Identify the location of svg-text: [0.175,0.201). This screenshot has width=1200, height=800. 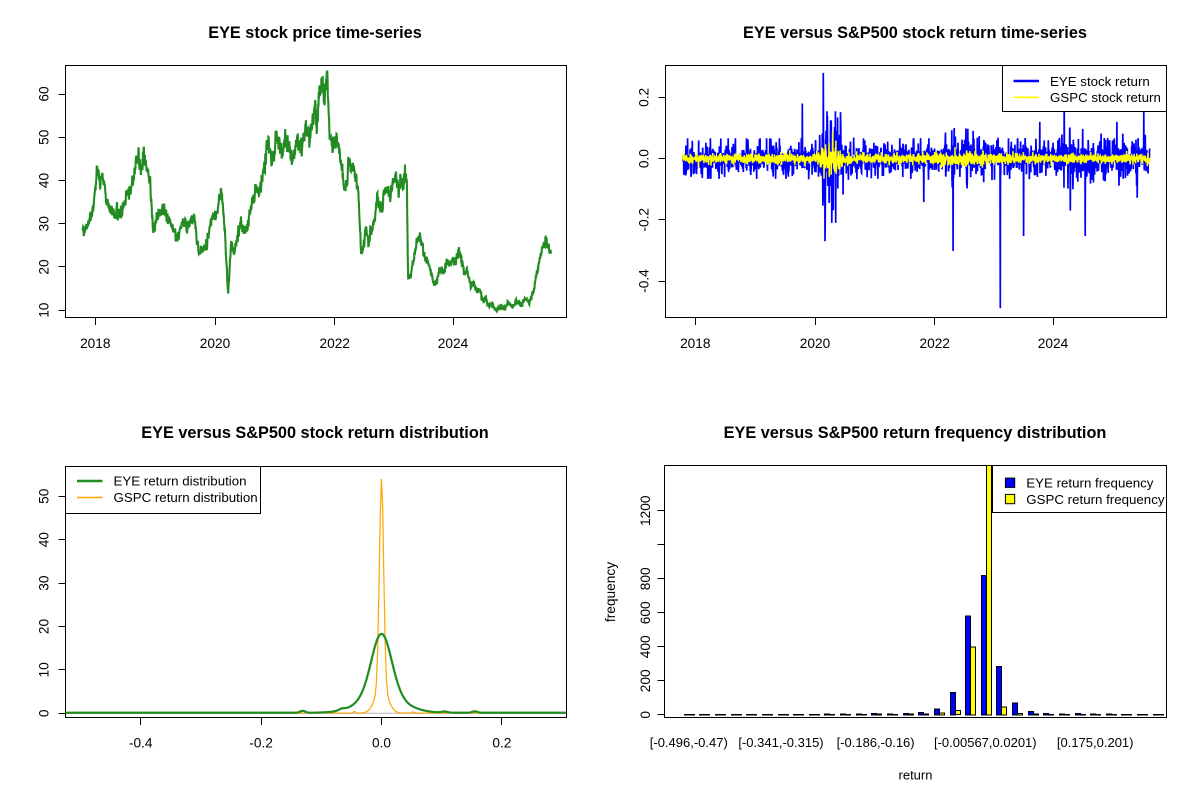
(1095, 742).